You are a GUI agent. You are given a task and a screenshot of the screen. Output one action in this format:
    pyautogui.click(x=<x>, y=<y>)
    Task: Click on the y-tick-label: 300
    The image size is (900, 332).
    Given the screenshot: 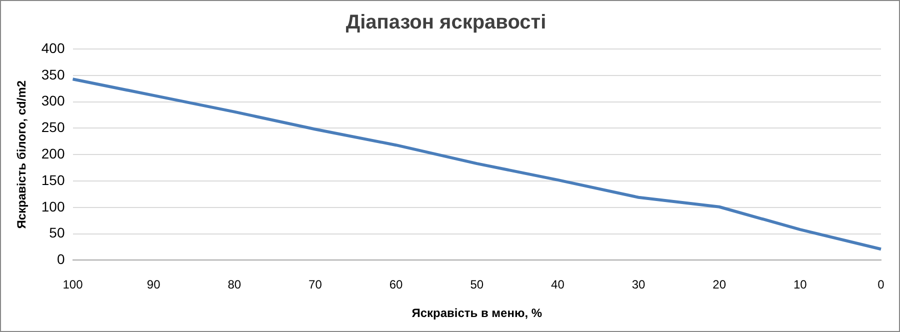 What is the action you would take?
    pyautogui.click(x=53, y=100)
    